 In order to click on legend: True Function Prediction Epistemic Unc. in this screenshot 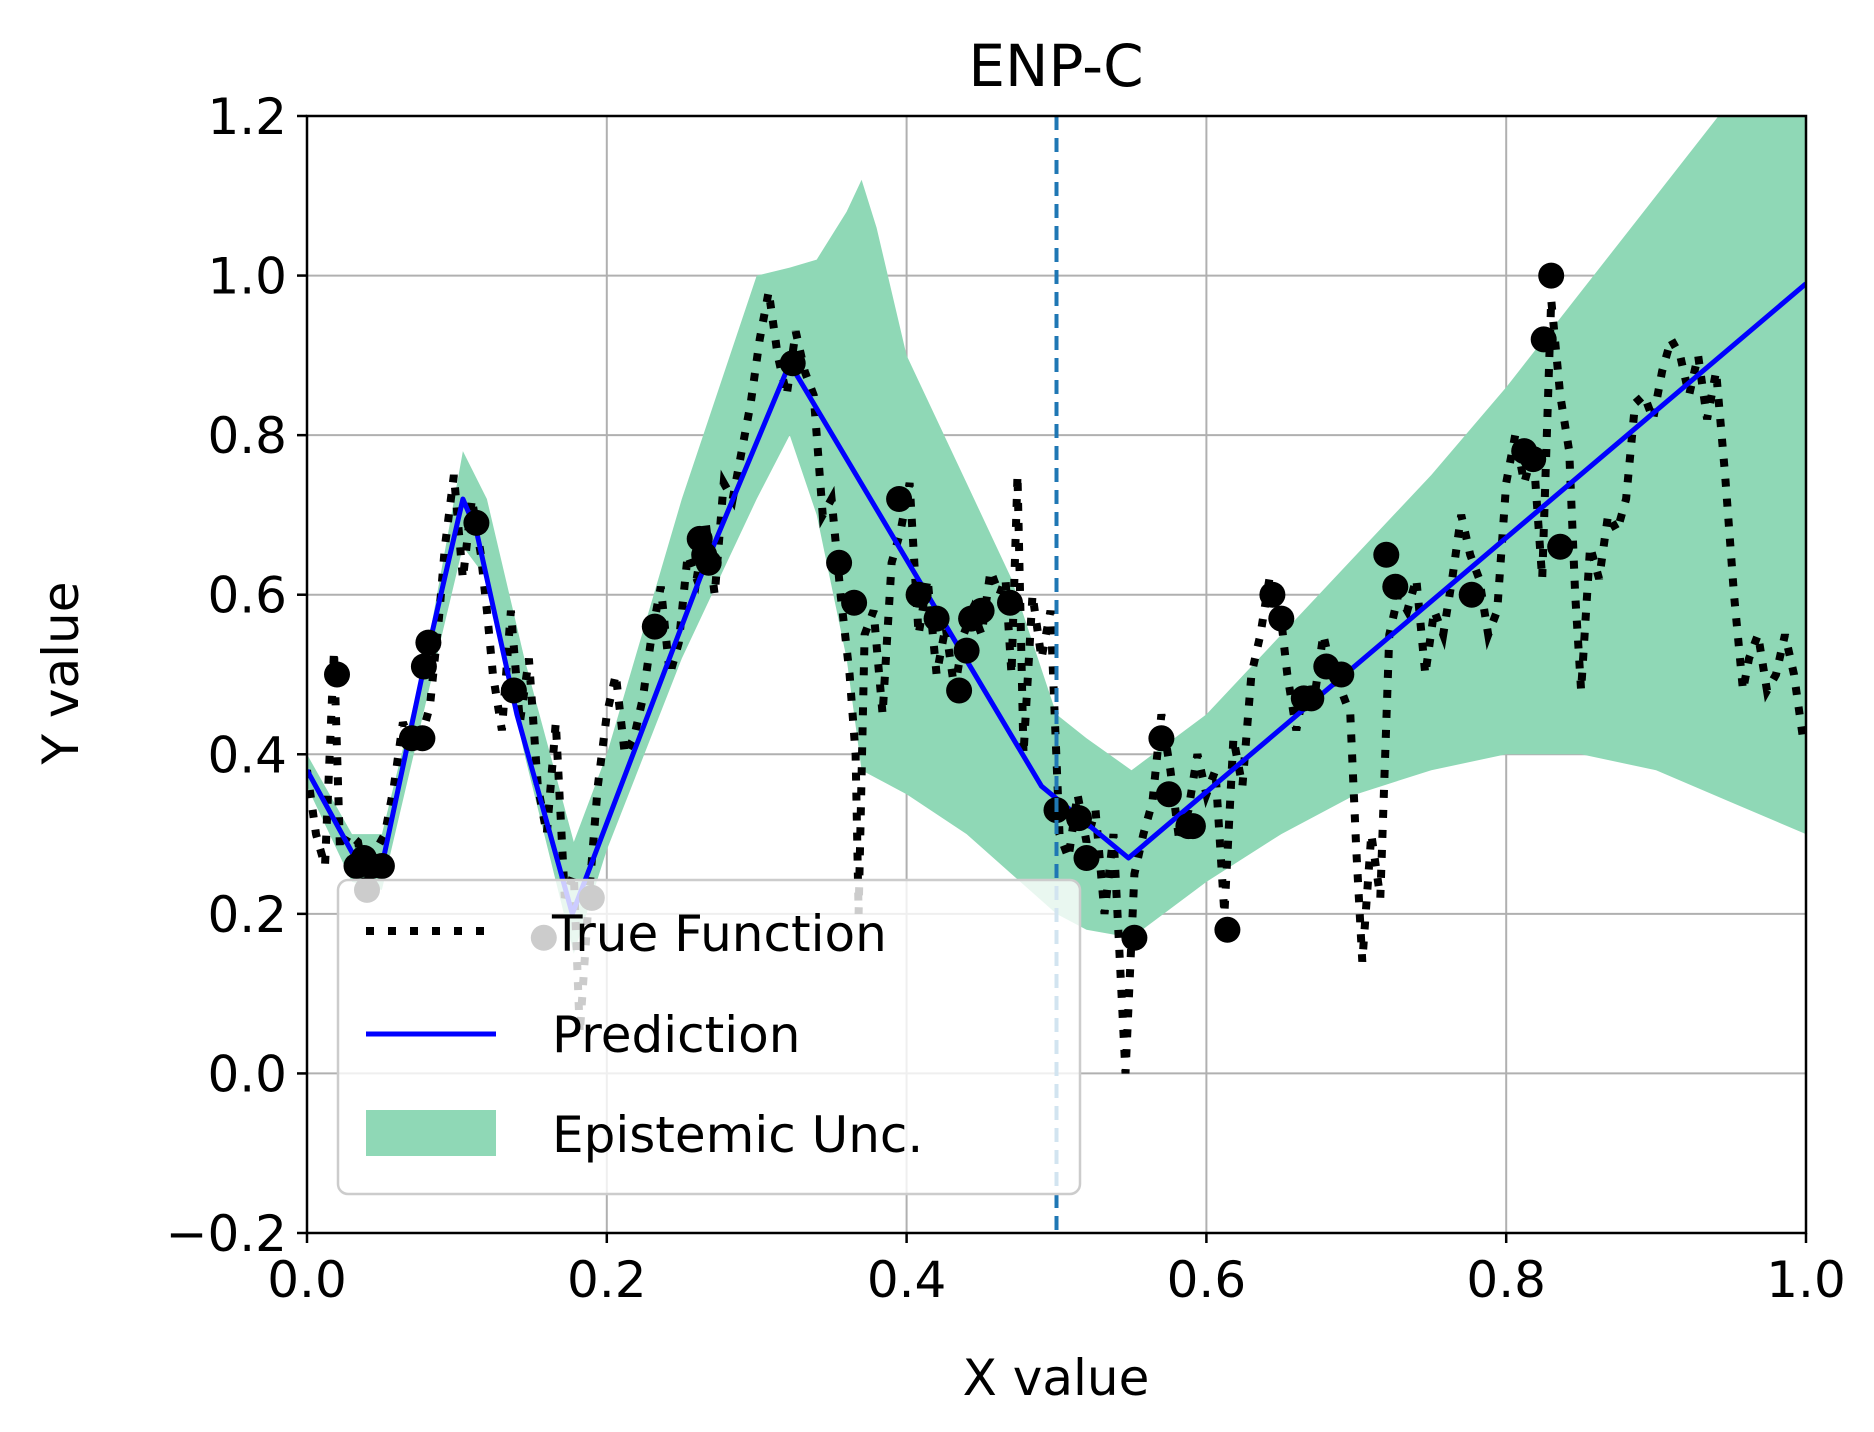, I will do `click(709, 1037)`.